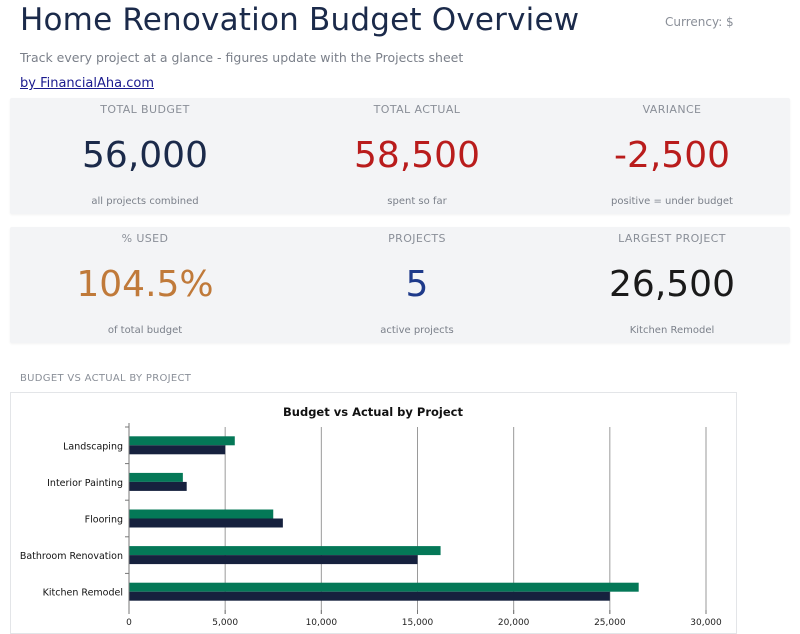 The height and width of the screenshot is (634, 800). I want to click on y-tick-label: Kitchen Remodel, so click(83, 593).